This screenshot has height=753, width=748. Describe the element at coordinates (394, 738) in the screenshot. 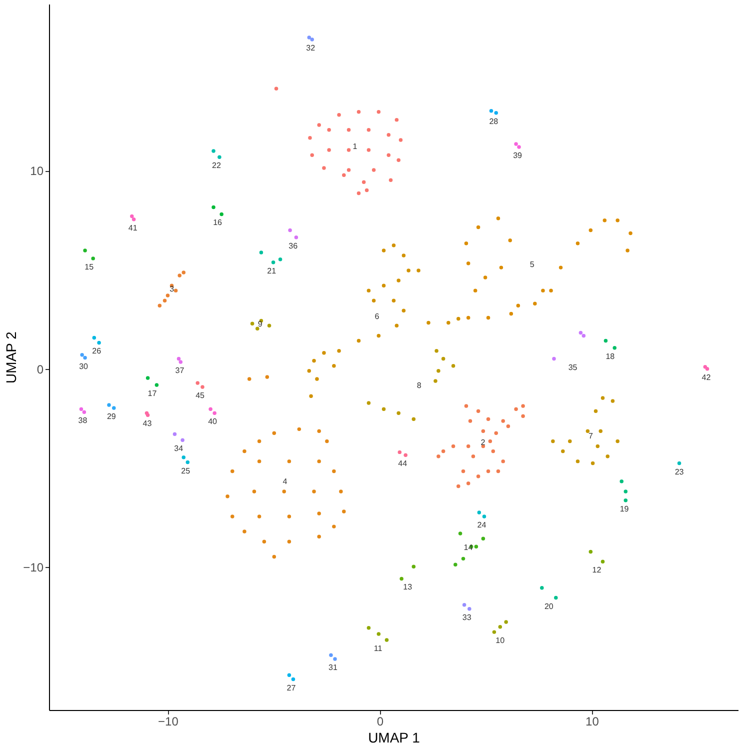

I see `x-axis-title: UMAP 1` at that location.